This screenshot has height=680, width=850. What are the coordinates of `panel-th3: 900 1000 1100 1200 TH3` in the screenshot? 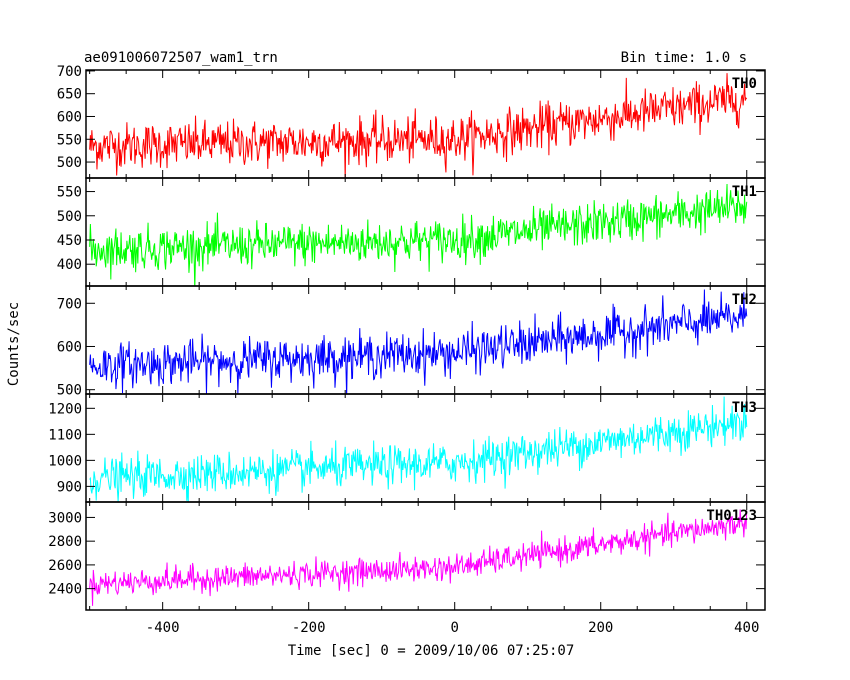 It's located at (407, 448).